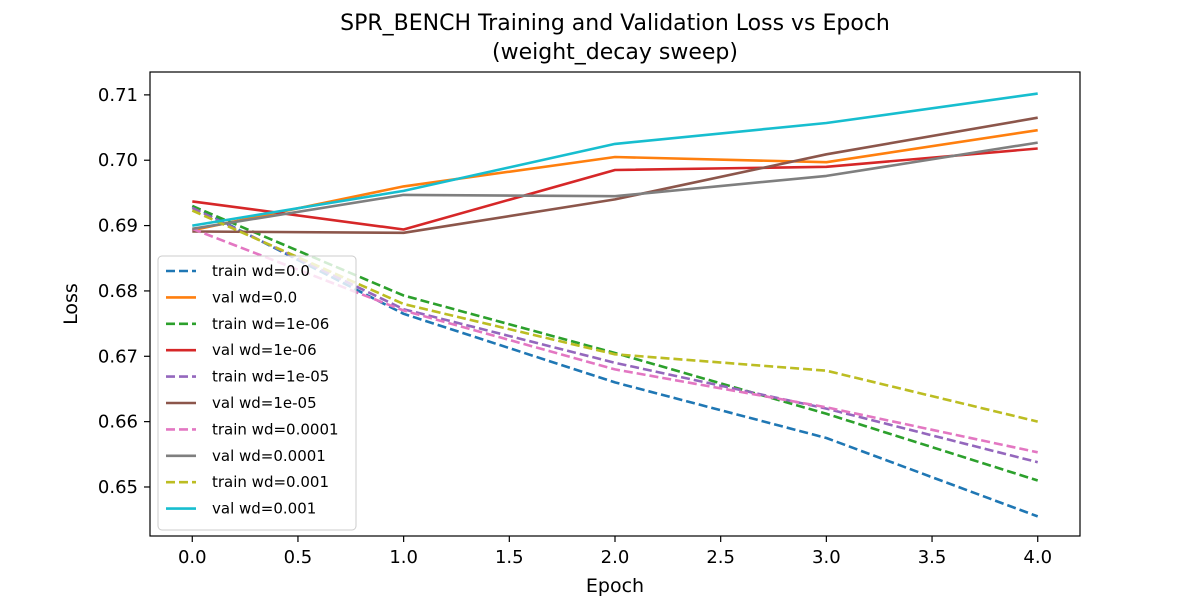  Describe the element at coordinates (403, 557) in the screenshot. I see `x-tick-label: 1.0` at that location.